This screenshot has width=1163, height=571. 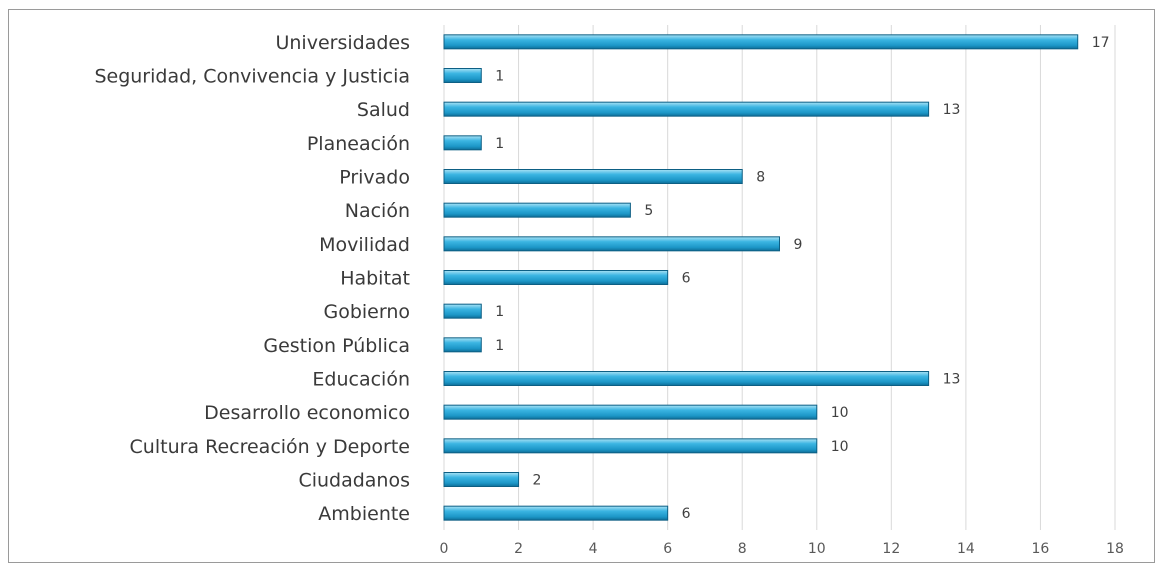 What do you see at coordinates (270, 447) in the screenshot?
I see `category-label: Cultura Recreación y Deporte` at bounding box center [270, 447].